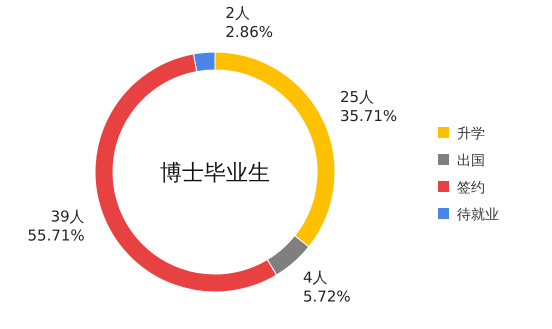 This screenshot has width=552, height=329. Describe the element at coordinates (215, 173) in the screenshot. I see `text: 博士毕业生` at that location.